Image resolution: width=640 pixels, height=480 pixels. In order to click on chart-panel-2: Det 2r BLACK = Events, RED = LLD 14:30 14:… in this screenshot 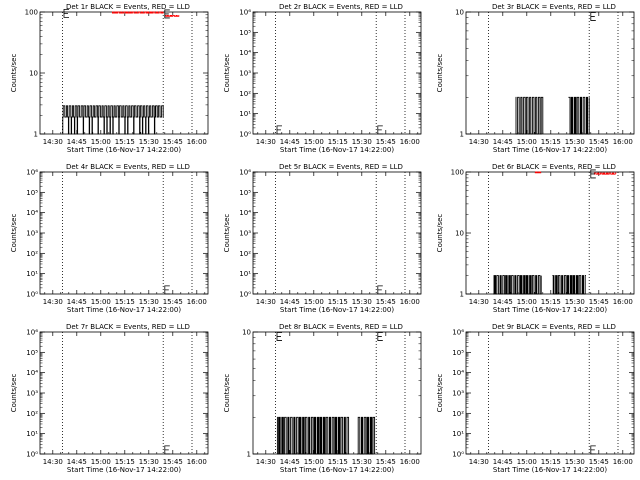, I will do `click(322, 78)`.